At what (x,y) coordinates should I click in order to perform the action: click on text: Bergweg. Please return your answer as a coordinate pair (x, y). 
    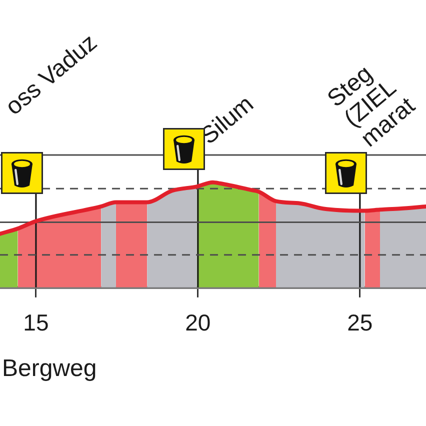
    Looking at the image, I should click on (49, 368).